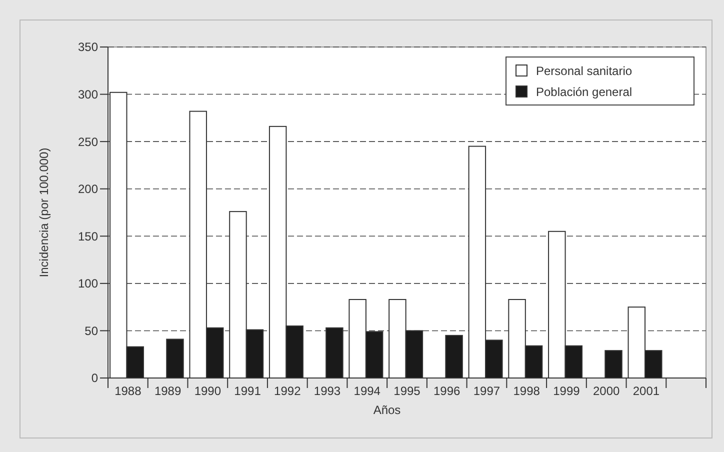 The height and width of the screenshot is (452, 724). What do you see at coordinates (94, 378) in the screenshot?
I see `y-tick-label: 0` at bounding box center [94, 378].